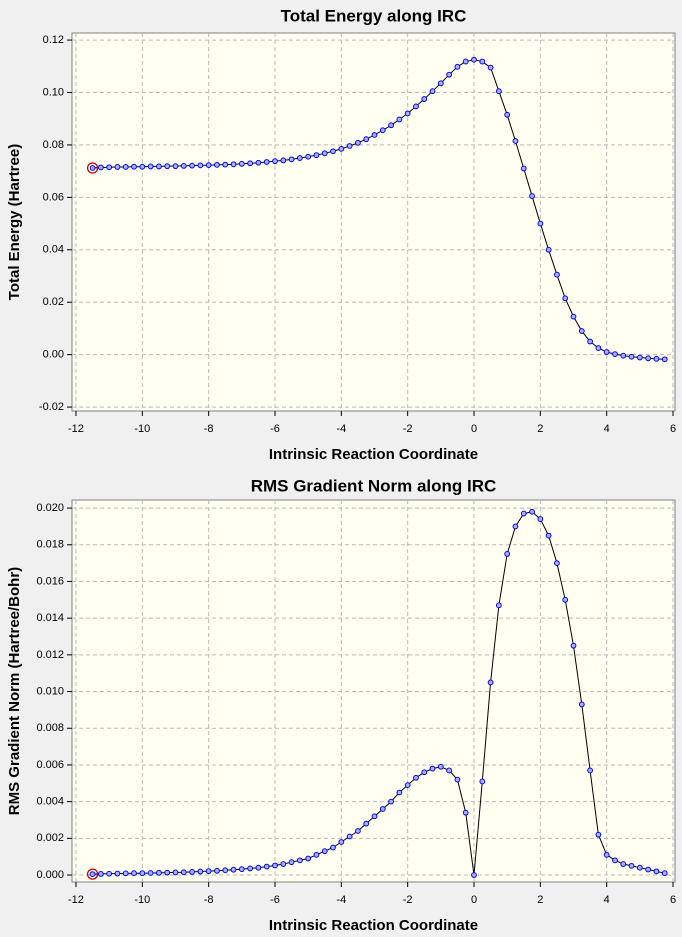 The height and width of the screenshot is (937, 682). I want to click on current-point-ring, so click(92, 168).